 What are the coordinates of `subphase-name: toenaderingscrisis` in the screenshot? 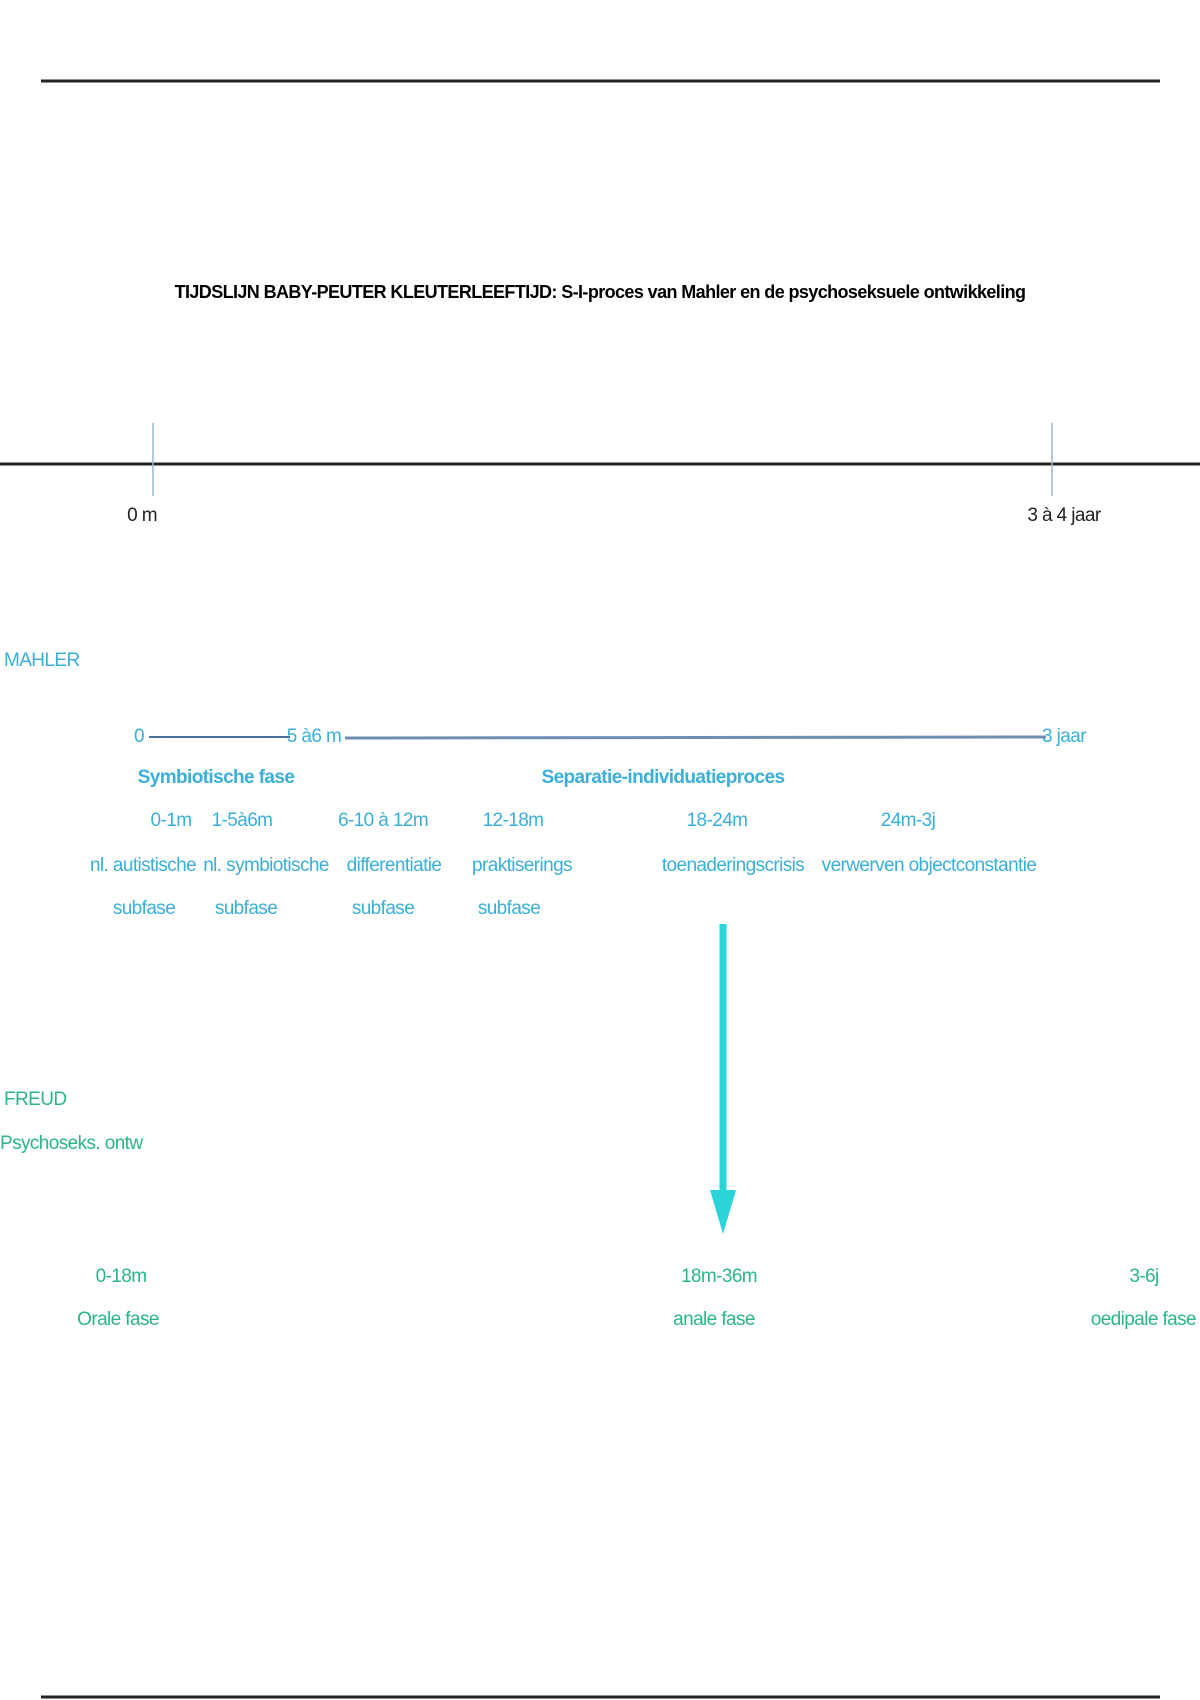 It's located at (733, 865).